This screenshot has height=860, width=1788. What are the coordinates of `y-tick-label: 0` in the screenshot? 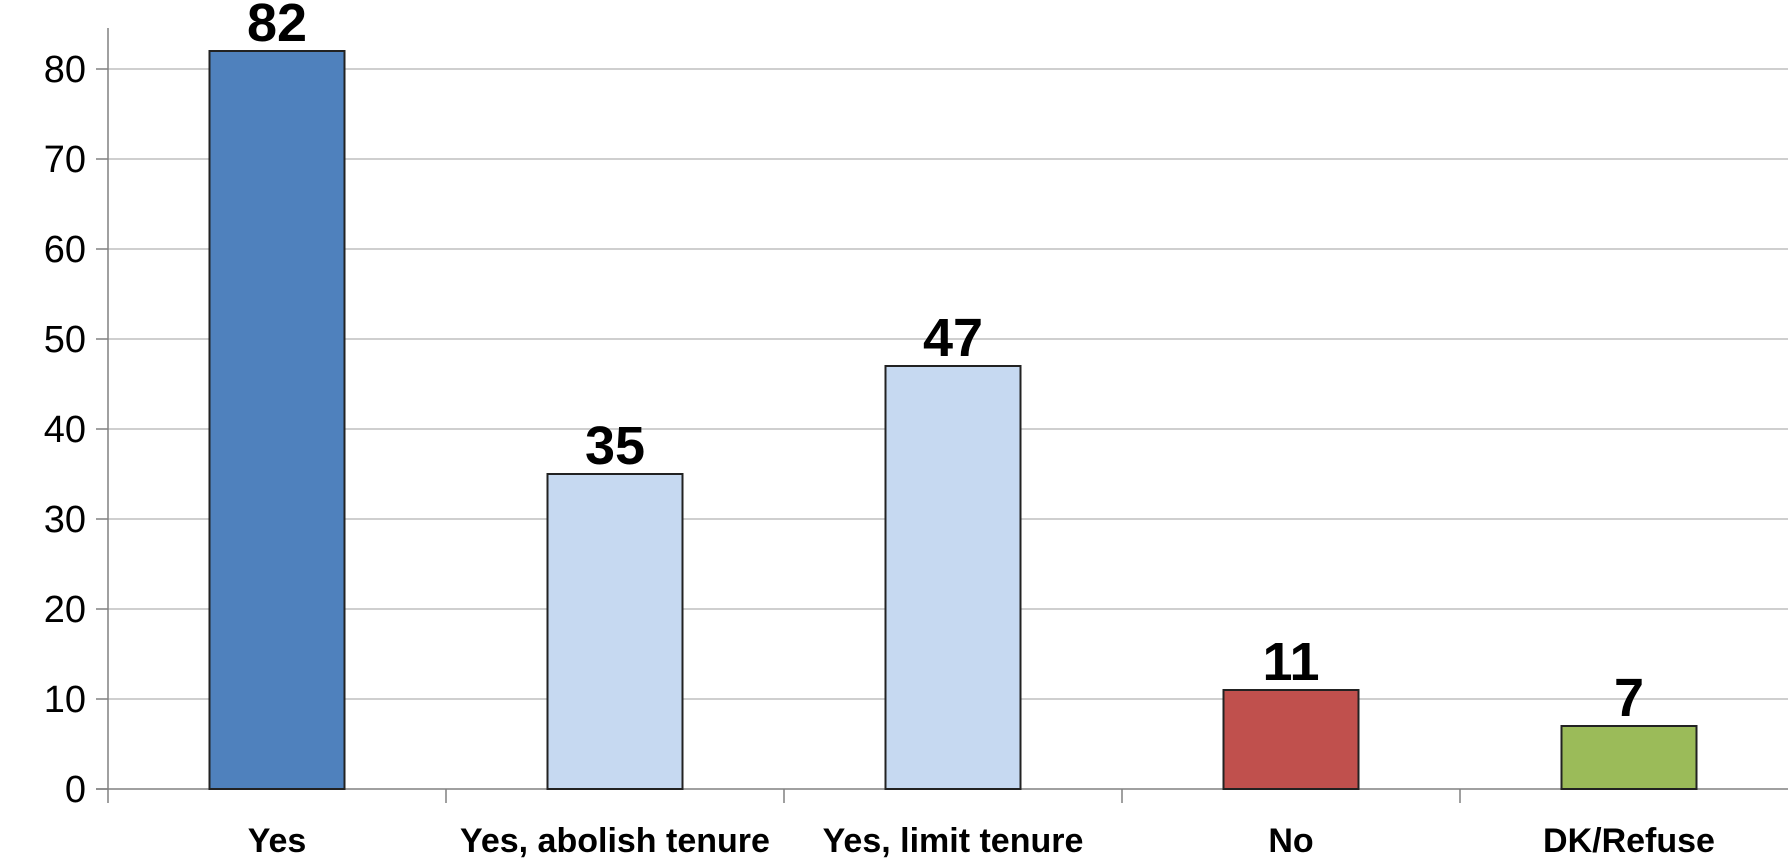 It's located at (75, 790).